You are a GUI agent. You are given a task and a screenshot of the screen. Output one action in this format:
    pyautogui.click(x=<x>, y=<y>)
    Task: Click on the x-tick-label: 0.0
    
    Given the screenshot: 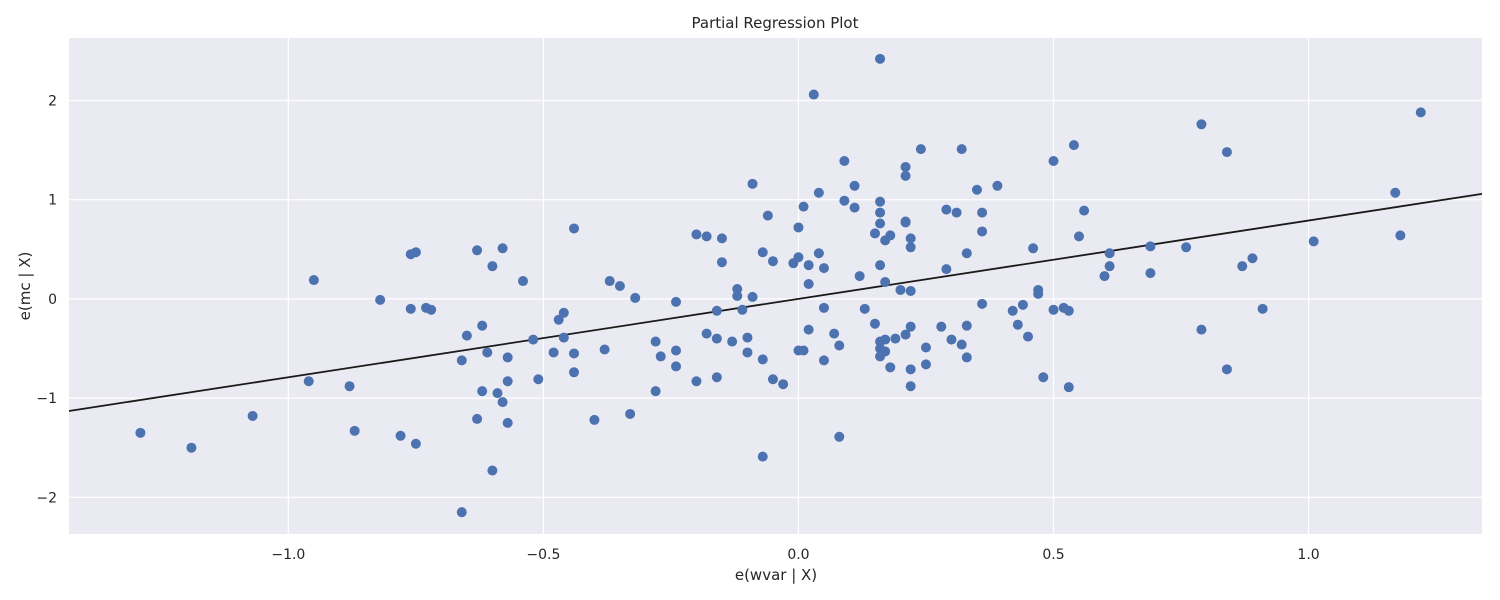 What is the action you would take?
    pyautogui.click(x=798, y=555)
    